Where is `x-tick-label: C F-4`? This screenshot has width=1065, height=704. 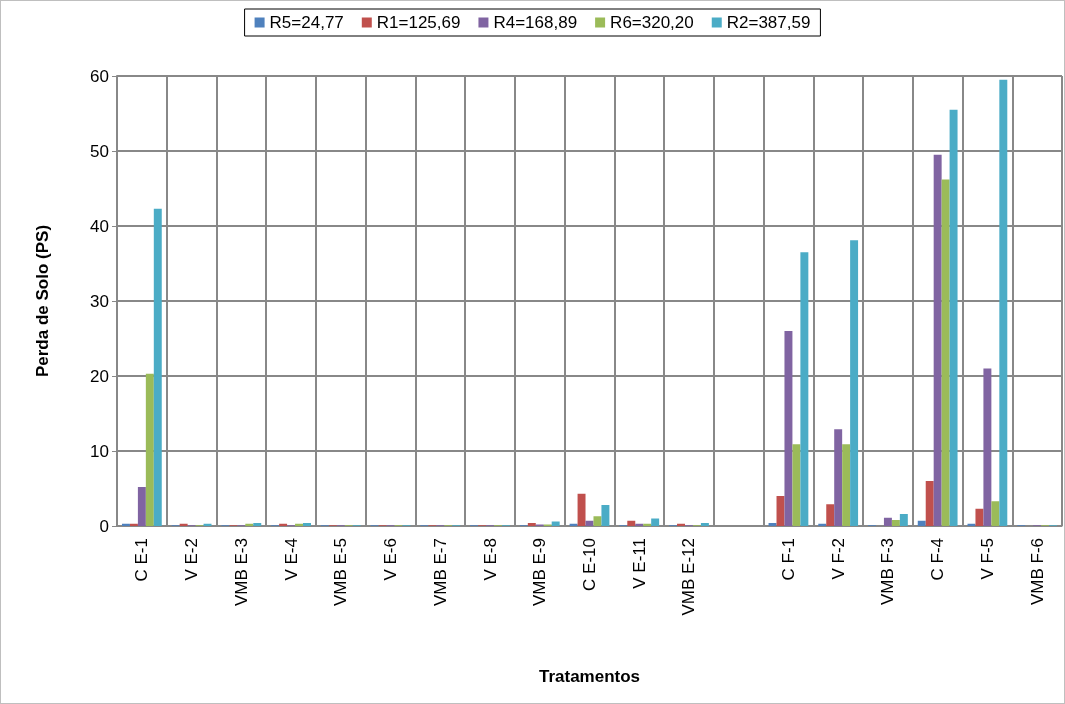
x-tick-label: C F-4 is located at coordinates (938, 559).